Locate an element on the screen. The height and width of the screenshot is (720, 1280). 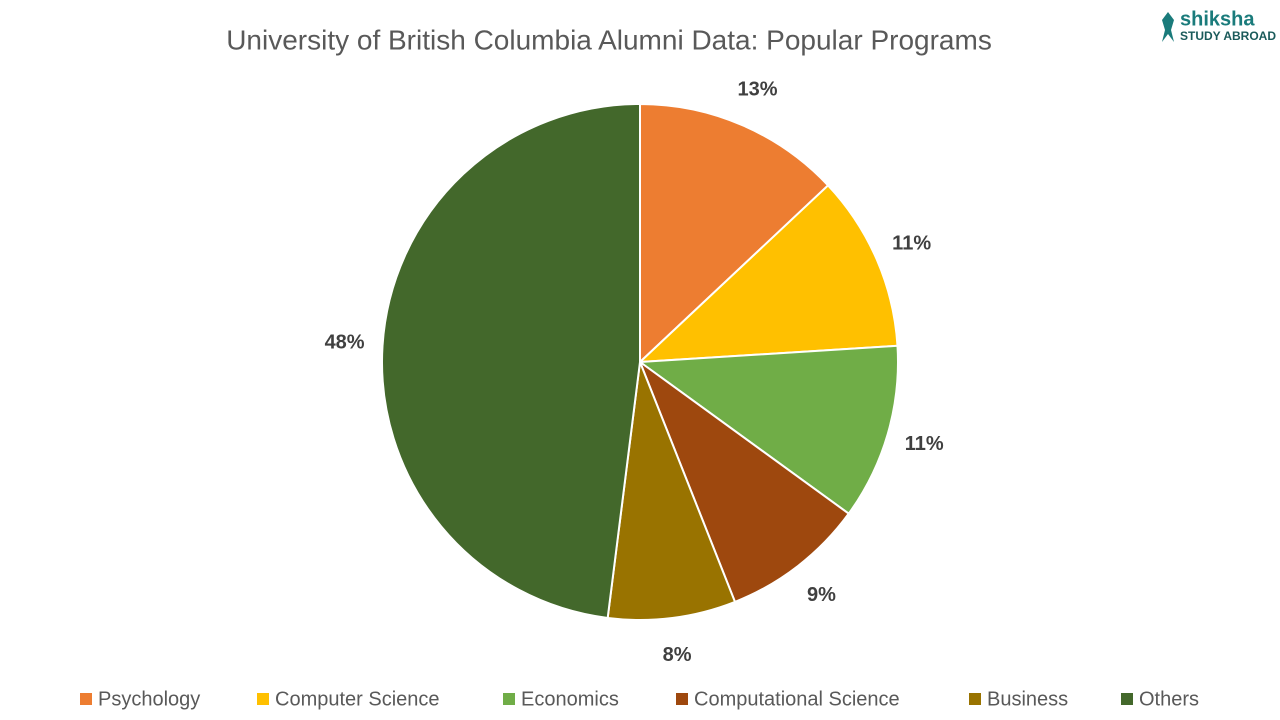
logo-name: shiksha is located at coordinates (1217, 19).